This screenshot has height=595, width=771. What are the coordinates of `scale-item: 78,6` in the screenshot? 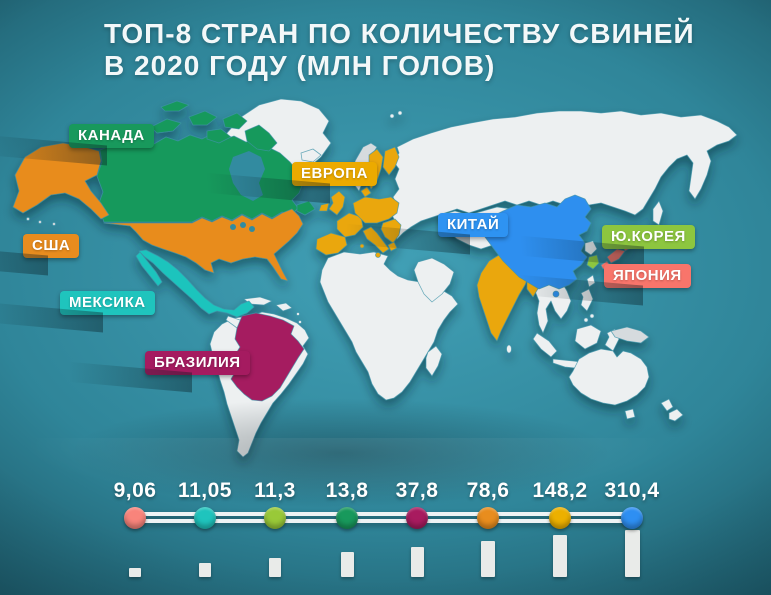 It's located at (488, 504).